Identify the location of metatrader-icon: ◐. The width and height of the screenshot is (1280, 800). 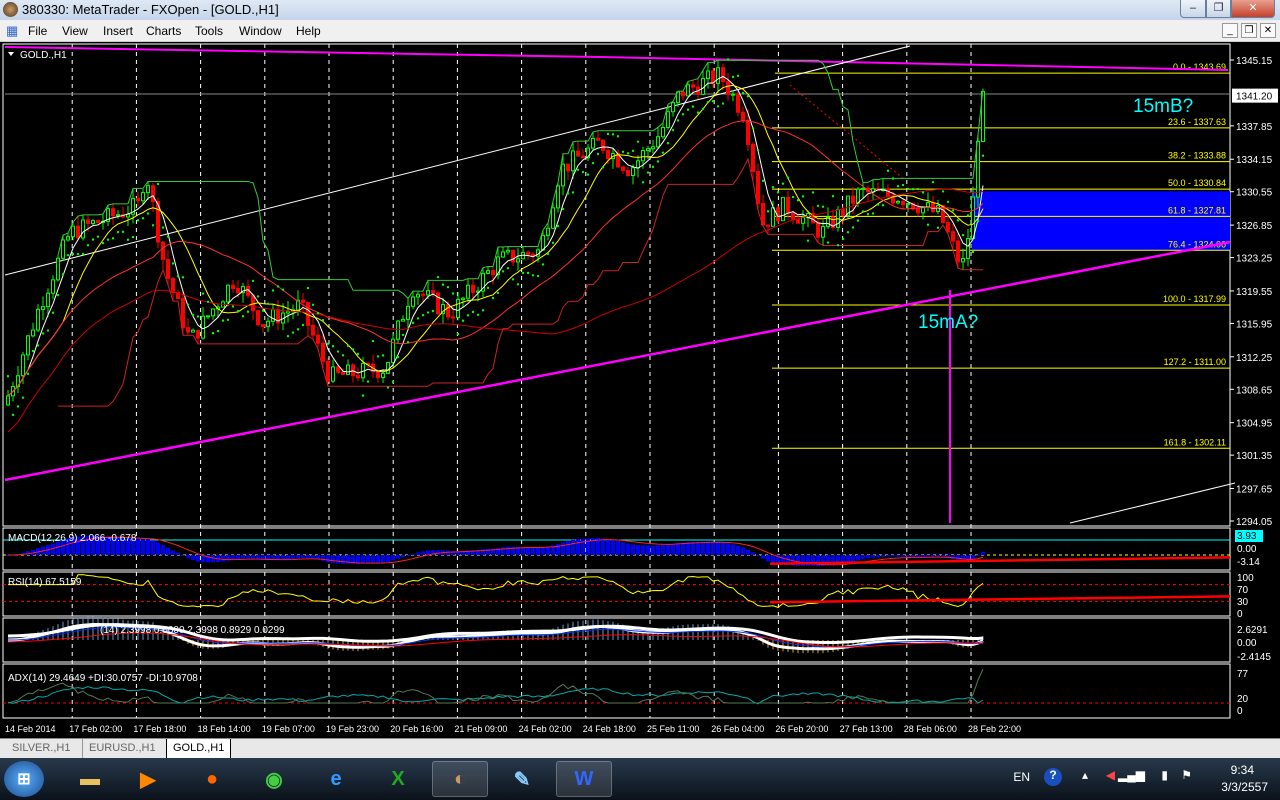
(460, 779).